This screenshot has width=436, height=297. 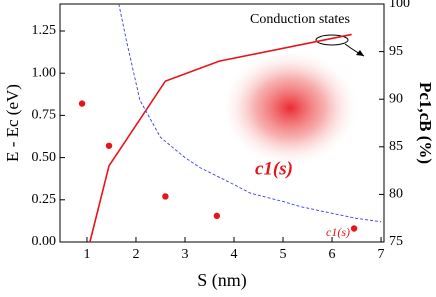 What do you see at coordinates (396, 98) in the screenshot?
I see `y2-tick-label: 90` at bounding box center [396, 98].